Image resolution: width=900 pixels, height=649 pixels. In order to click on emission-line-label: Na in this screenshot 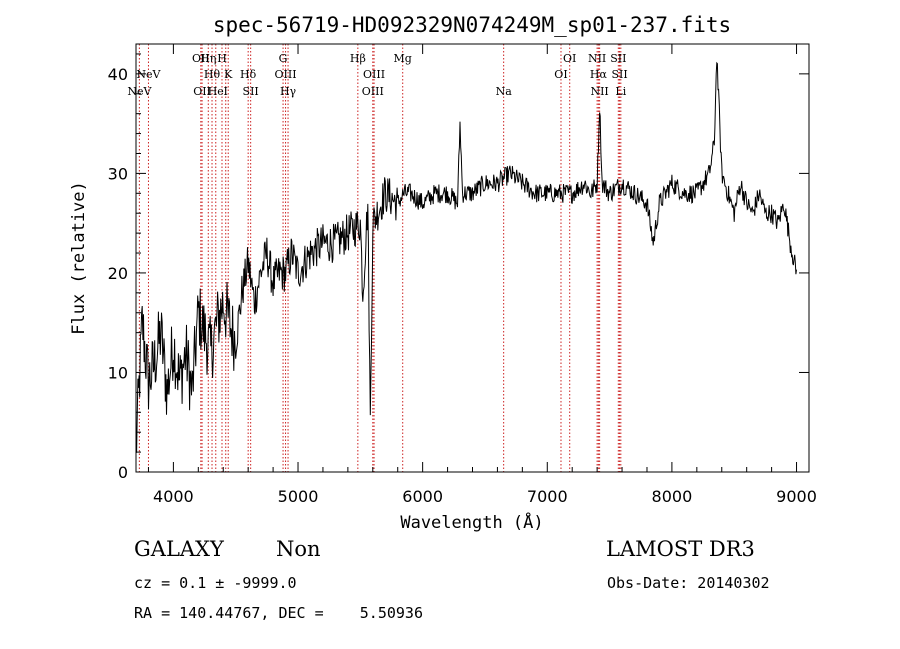, I will do `click(504, 91)`.